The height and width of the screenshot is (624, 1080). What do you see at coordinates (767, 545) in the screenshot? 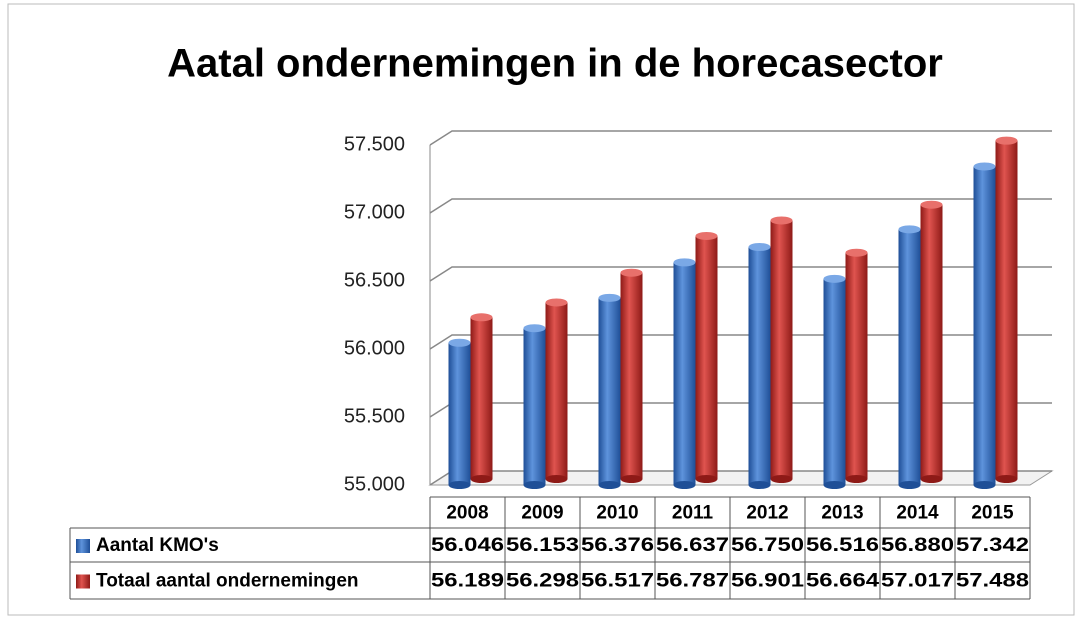
I see `data-label: 56.750` at bounding box center [767, 545].